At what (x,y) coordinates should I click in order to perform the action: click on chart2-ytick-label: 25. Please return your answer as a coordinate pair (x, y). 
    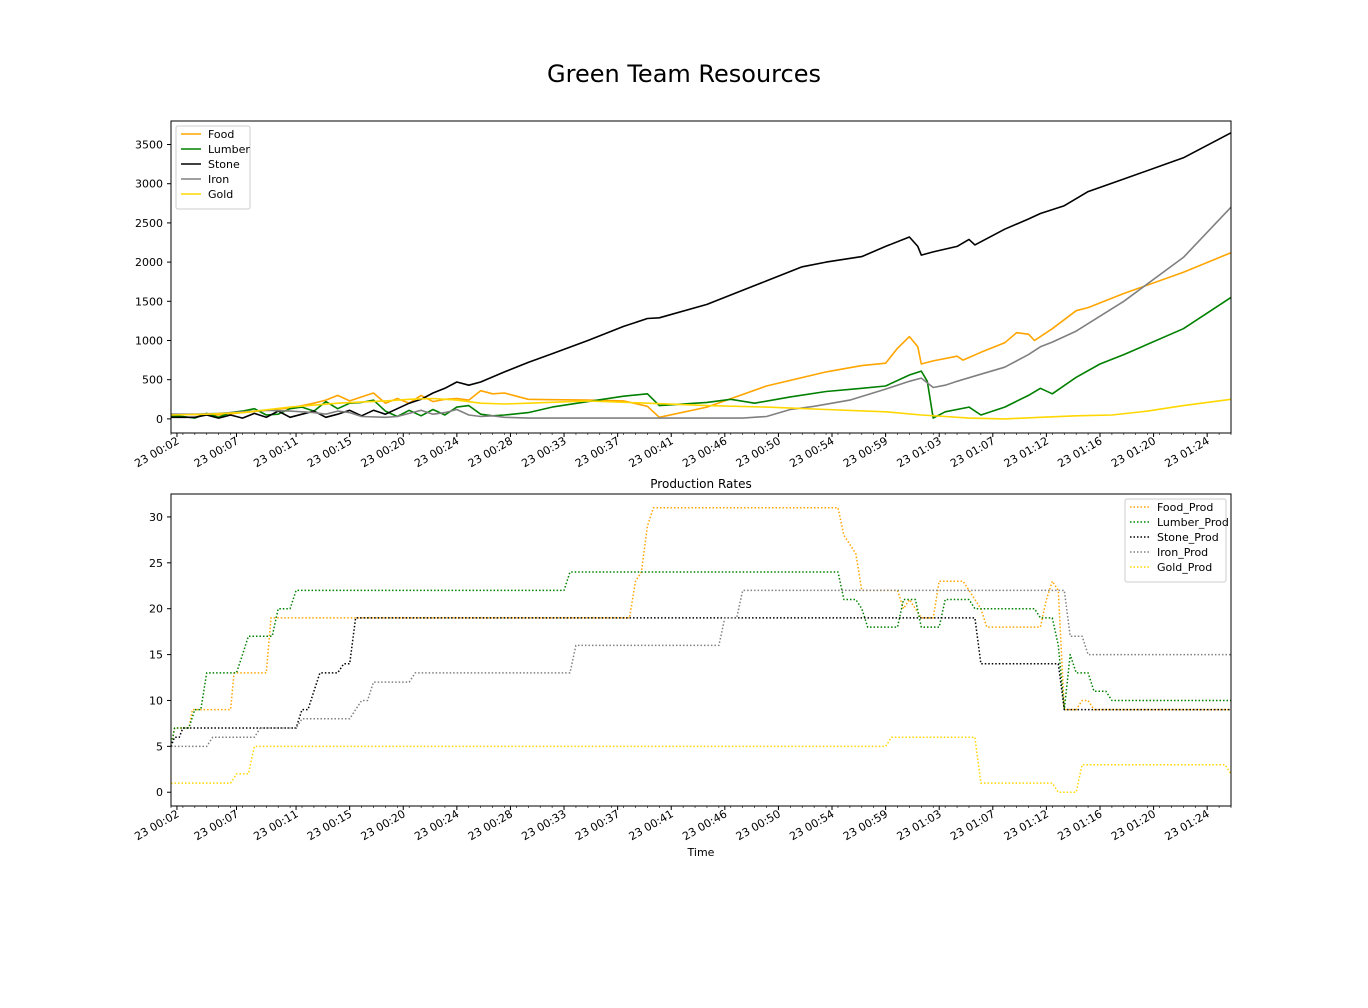
    Looking at the image, I should click on (156, 563).